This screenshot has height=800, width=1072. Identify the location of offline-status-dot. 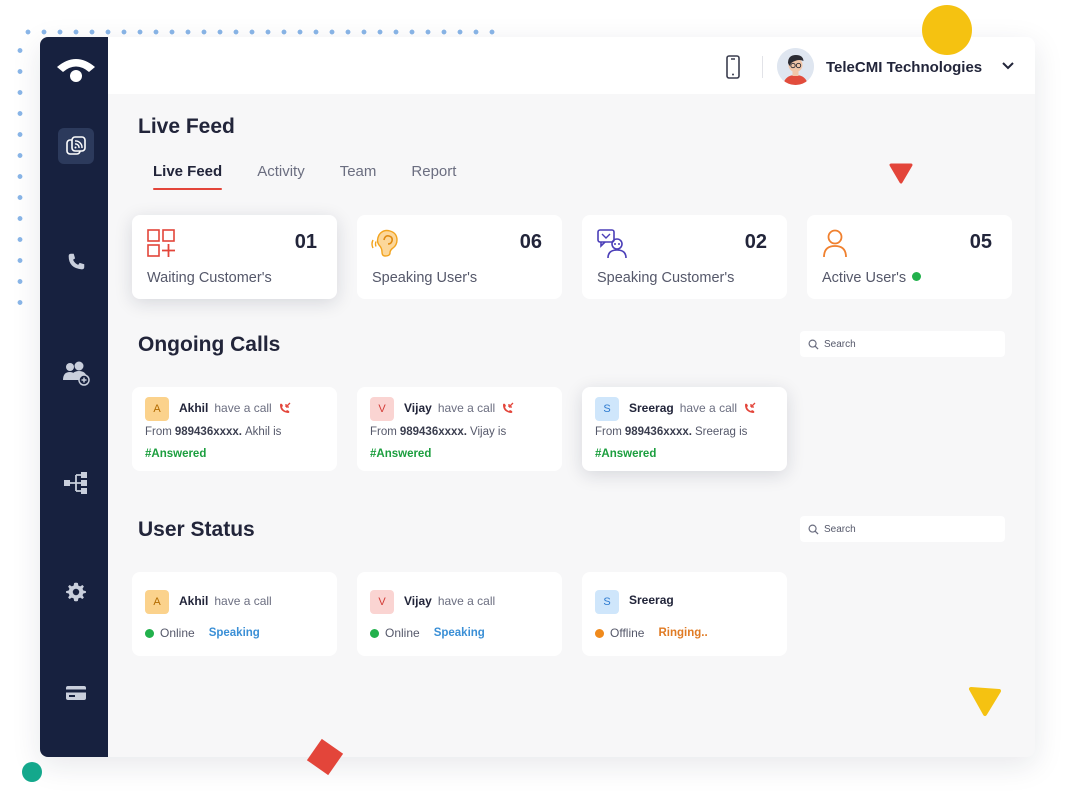
(599, 633).